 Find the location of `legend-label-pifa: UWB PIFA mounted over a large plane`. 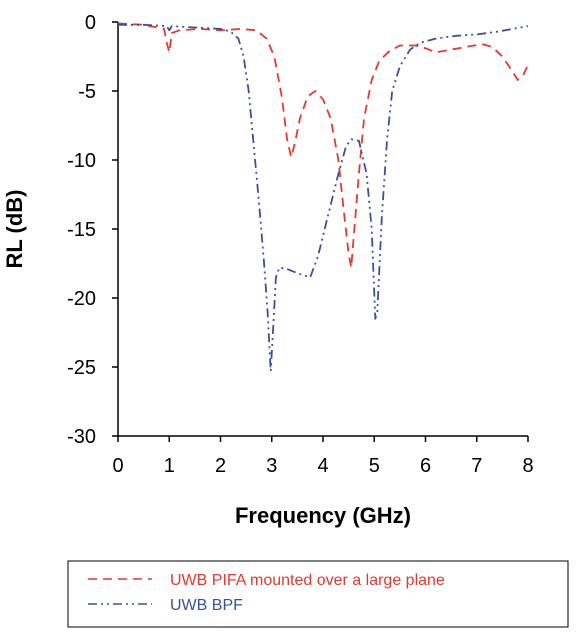

legend-label-pifa: UWB PIFA mounted over a large plane is located at coordinates (307, 580).